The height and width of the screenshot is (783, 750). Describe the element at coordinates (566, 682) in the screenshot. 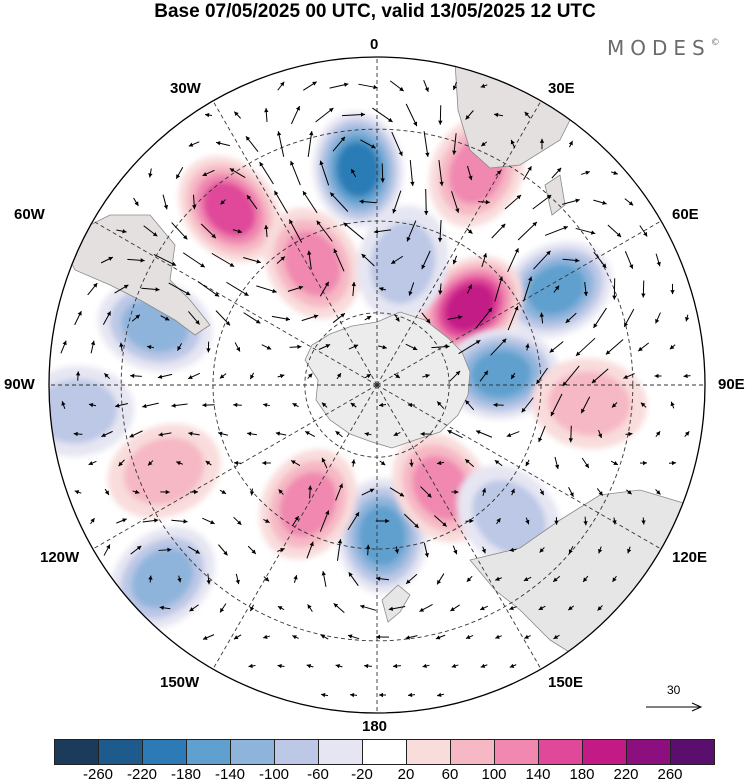

I see `lon-label-150e: 150E` at that location.